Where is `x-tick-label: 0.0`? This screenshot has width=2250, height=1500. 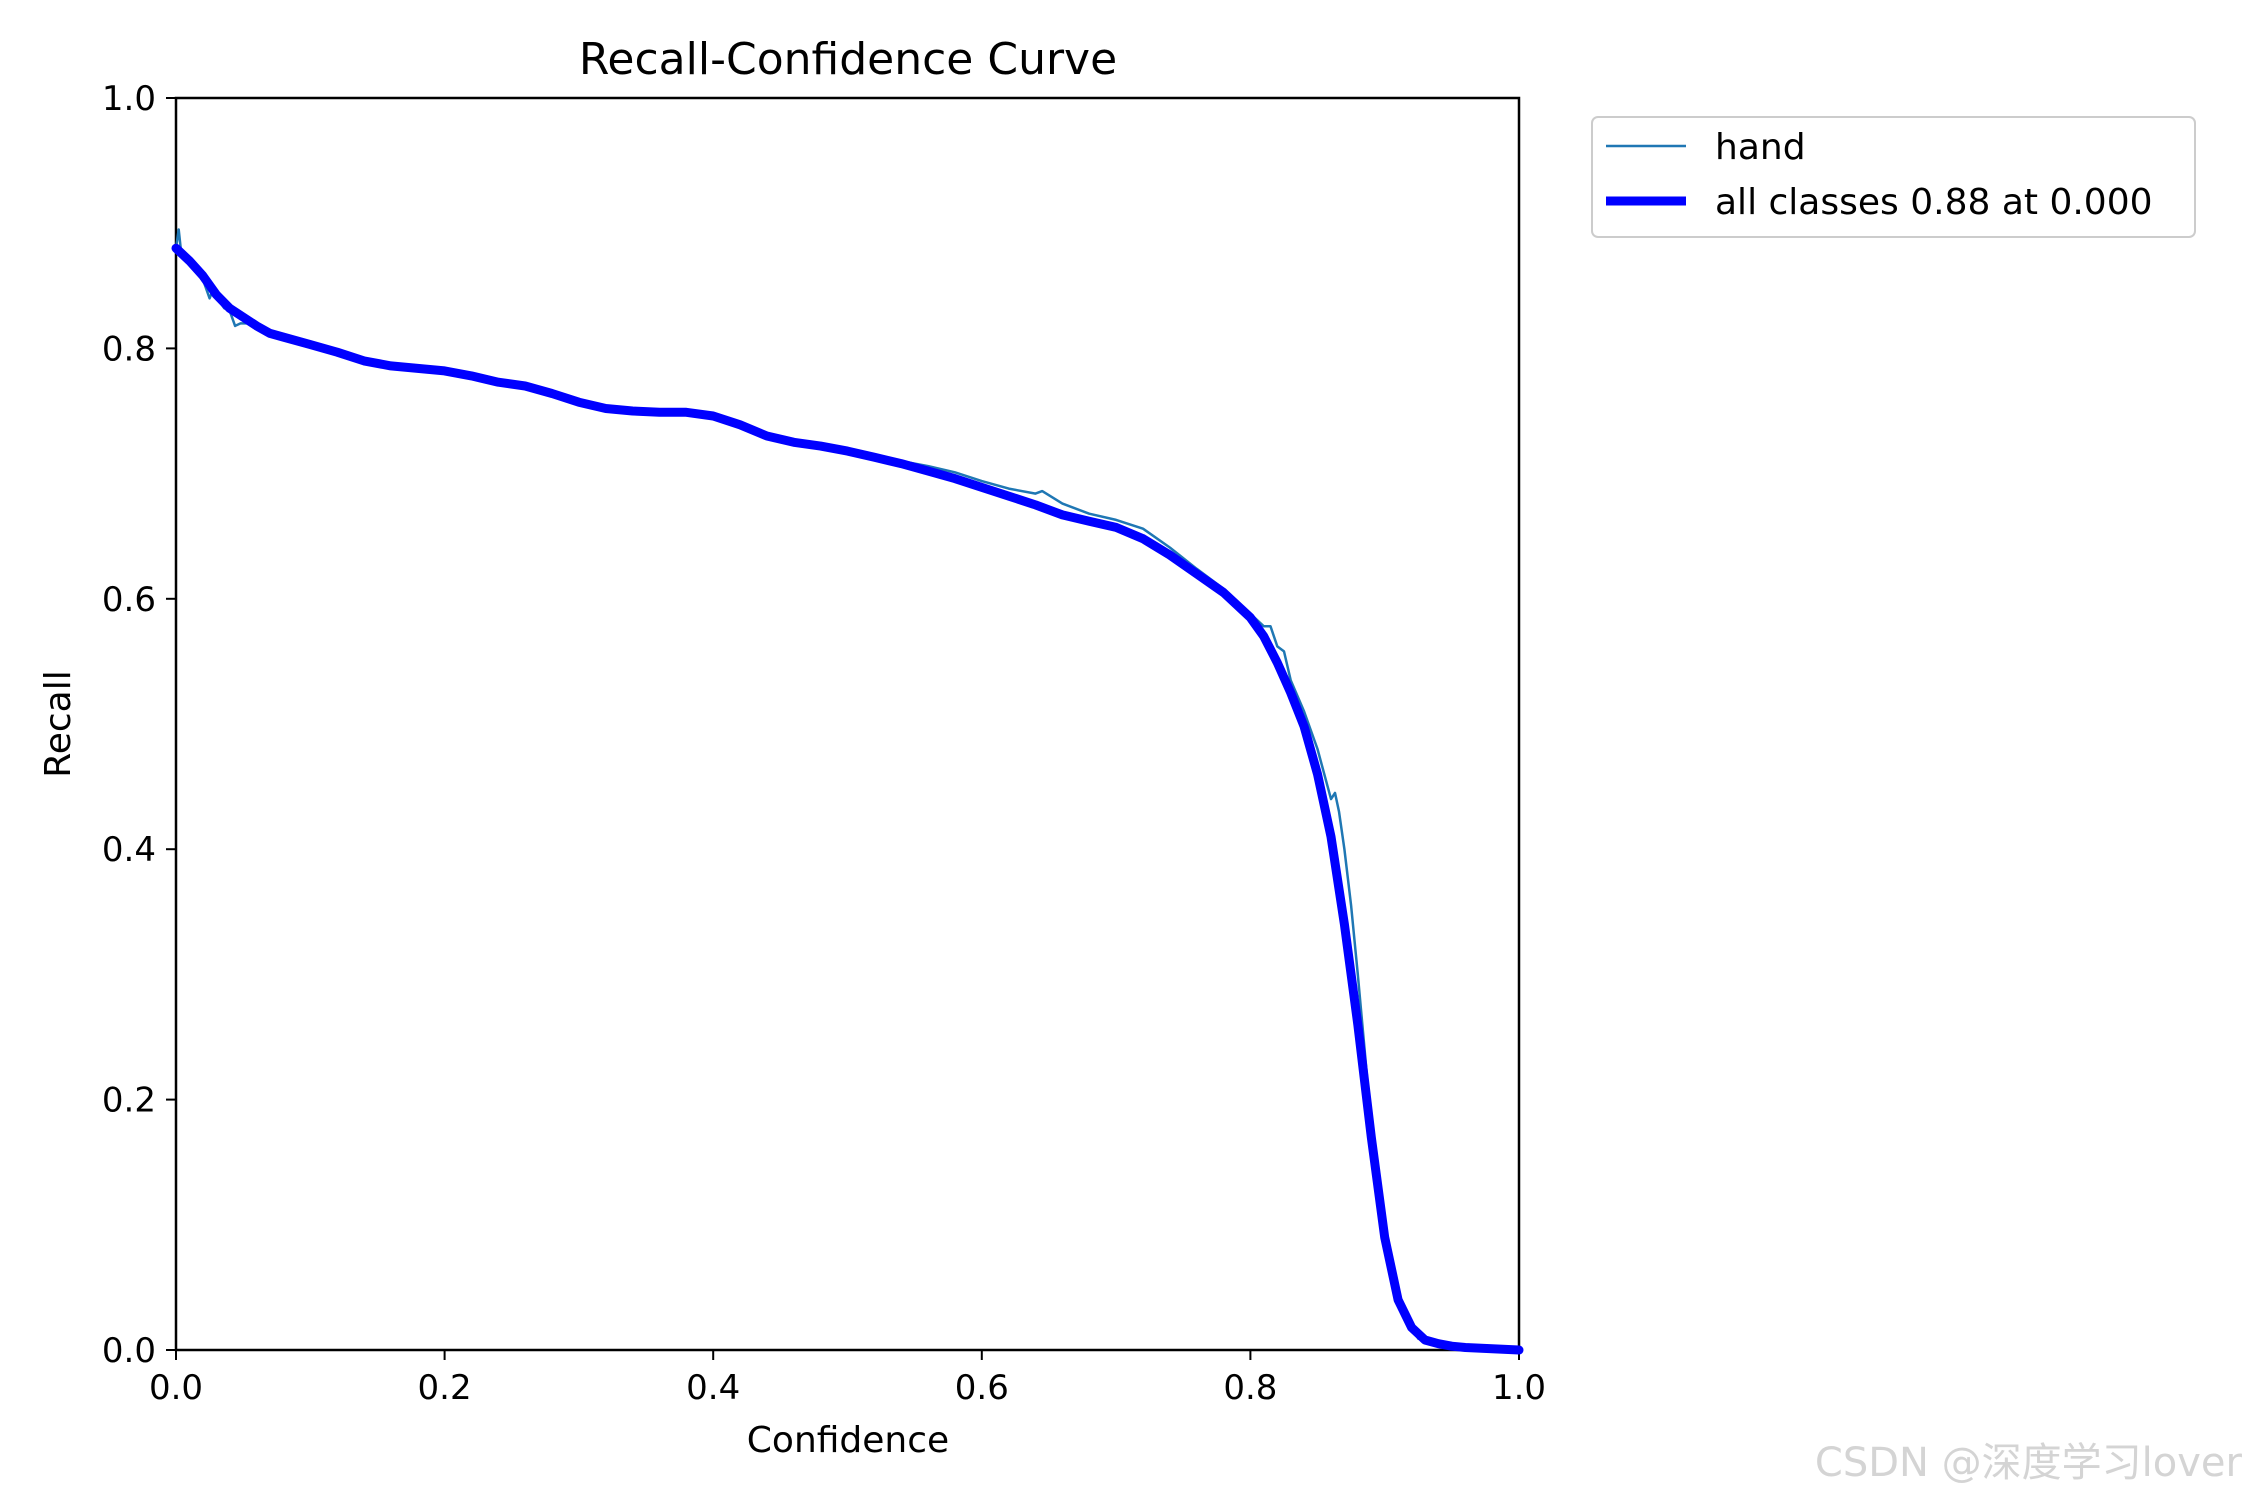 x-tick-label: 0.0 is located at coordinates (176, 1388).